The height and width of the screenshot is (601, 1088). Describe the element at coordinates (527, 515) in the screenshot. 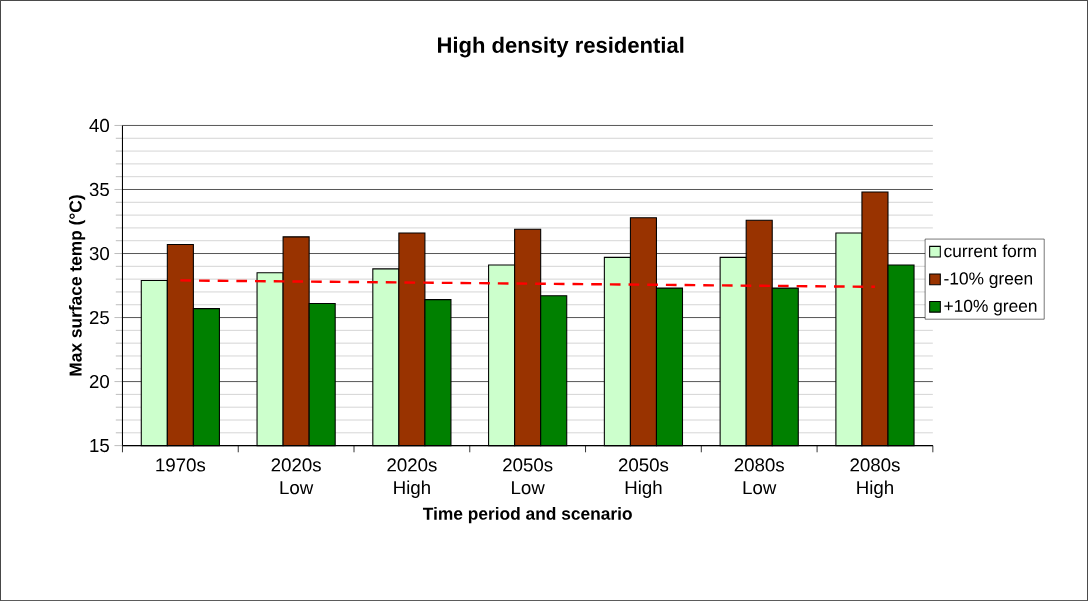

I see `x-axis-title: Time period and scenario` at that location.